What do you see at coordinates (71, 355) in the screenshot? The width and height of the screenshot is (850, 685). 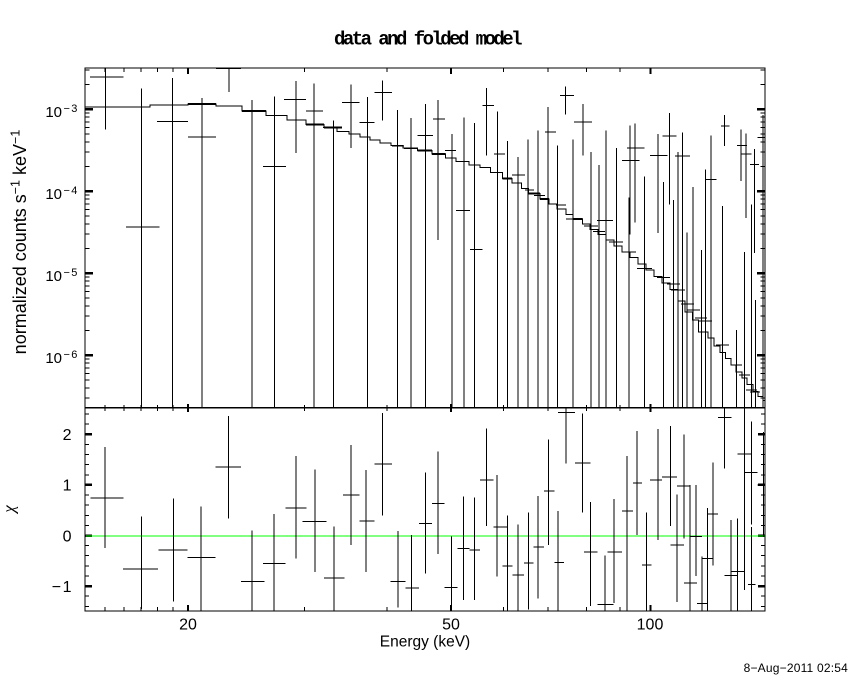 I see `svg-text: −6` at bounding box center [71, 355].